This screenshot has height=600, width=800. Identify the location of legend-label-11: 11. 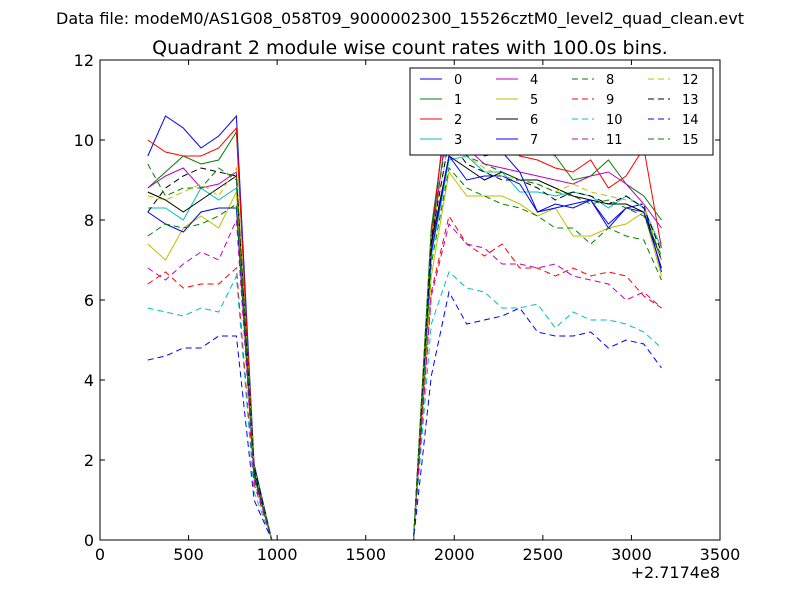
(614, 140).